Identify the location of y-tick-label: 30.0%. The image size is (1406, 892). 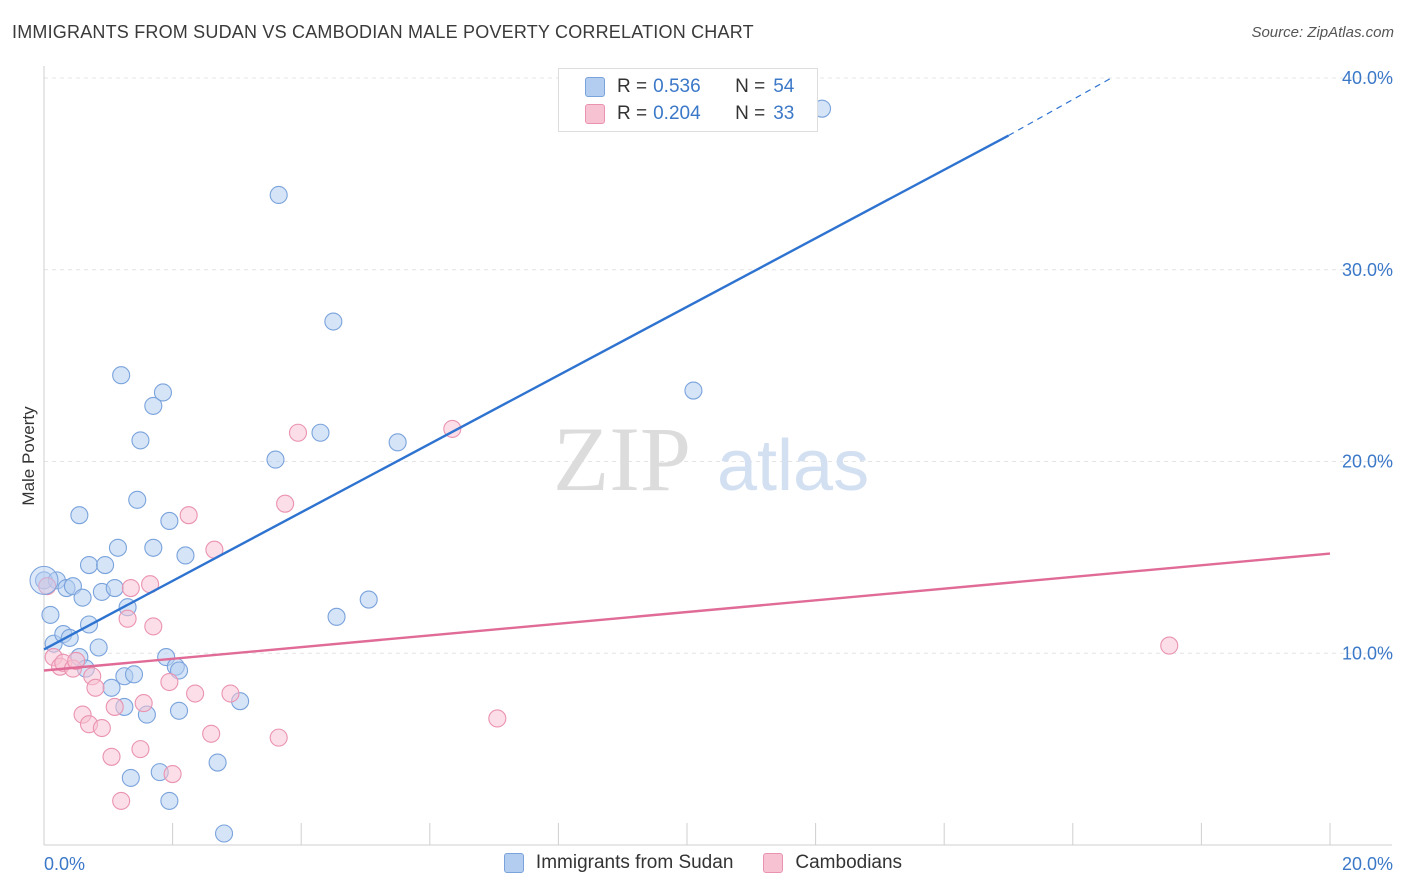
(1367, 270).